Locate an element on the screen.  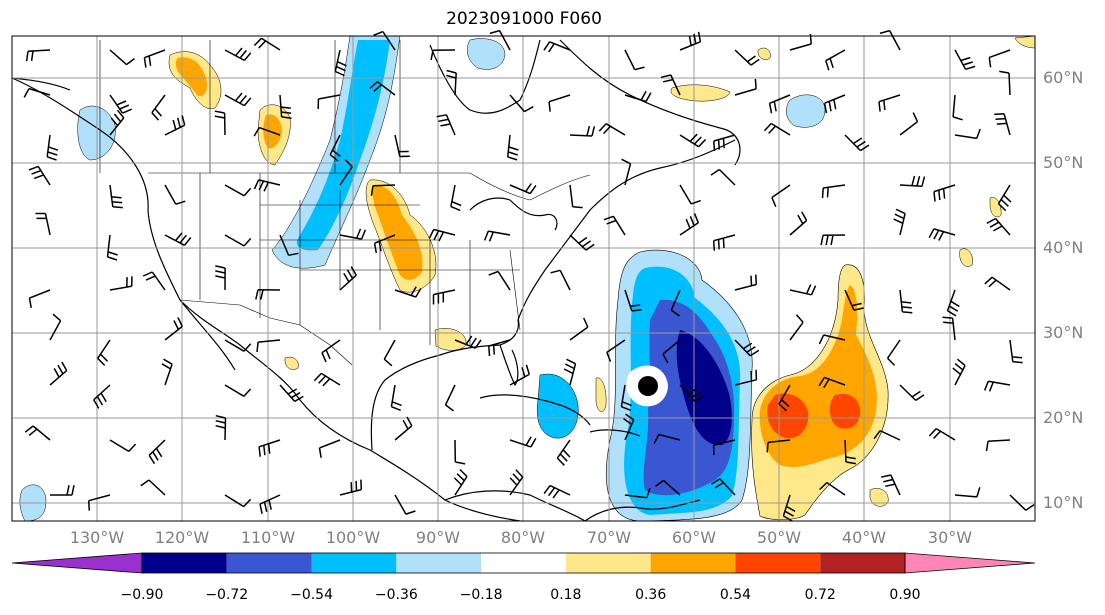
lon-label-40: 40°W is located at coordinates (864, 537).